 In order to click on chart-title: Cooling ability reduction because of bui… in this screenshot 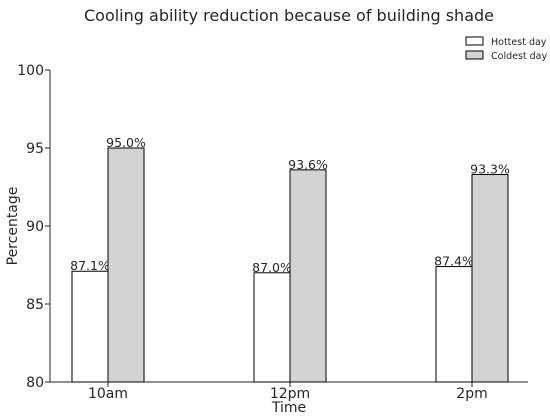, I will do `click(289, 15)`.